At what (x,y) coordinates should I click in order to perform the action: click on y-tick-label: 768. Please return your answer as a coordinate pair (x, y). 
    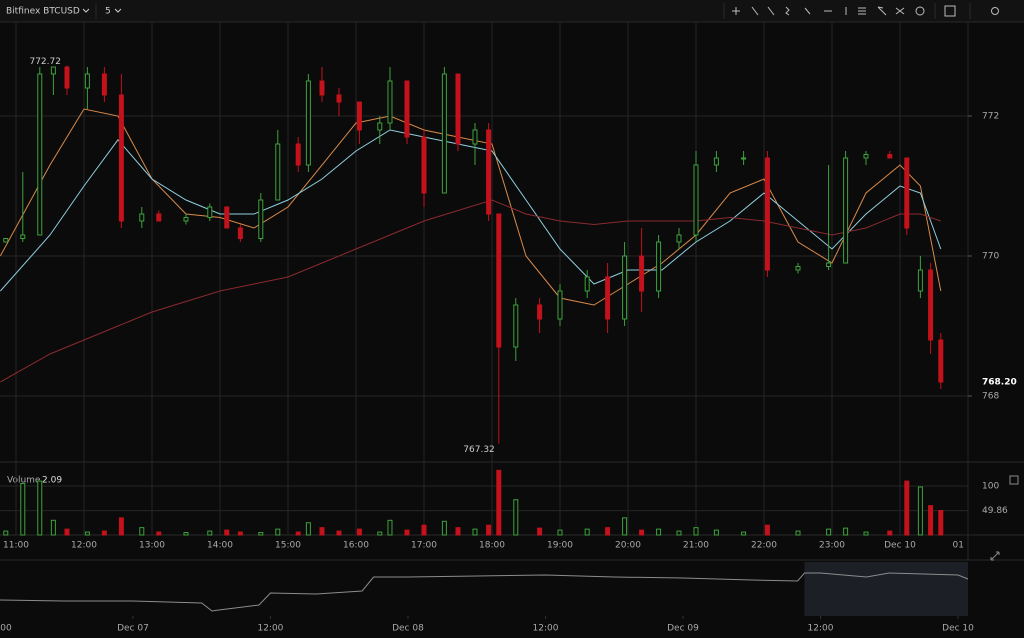
    Looking at the image, I should click on (990, 396).